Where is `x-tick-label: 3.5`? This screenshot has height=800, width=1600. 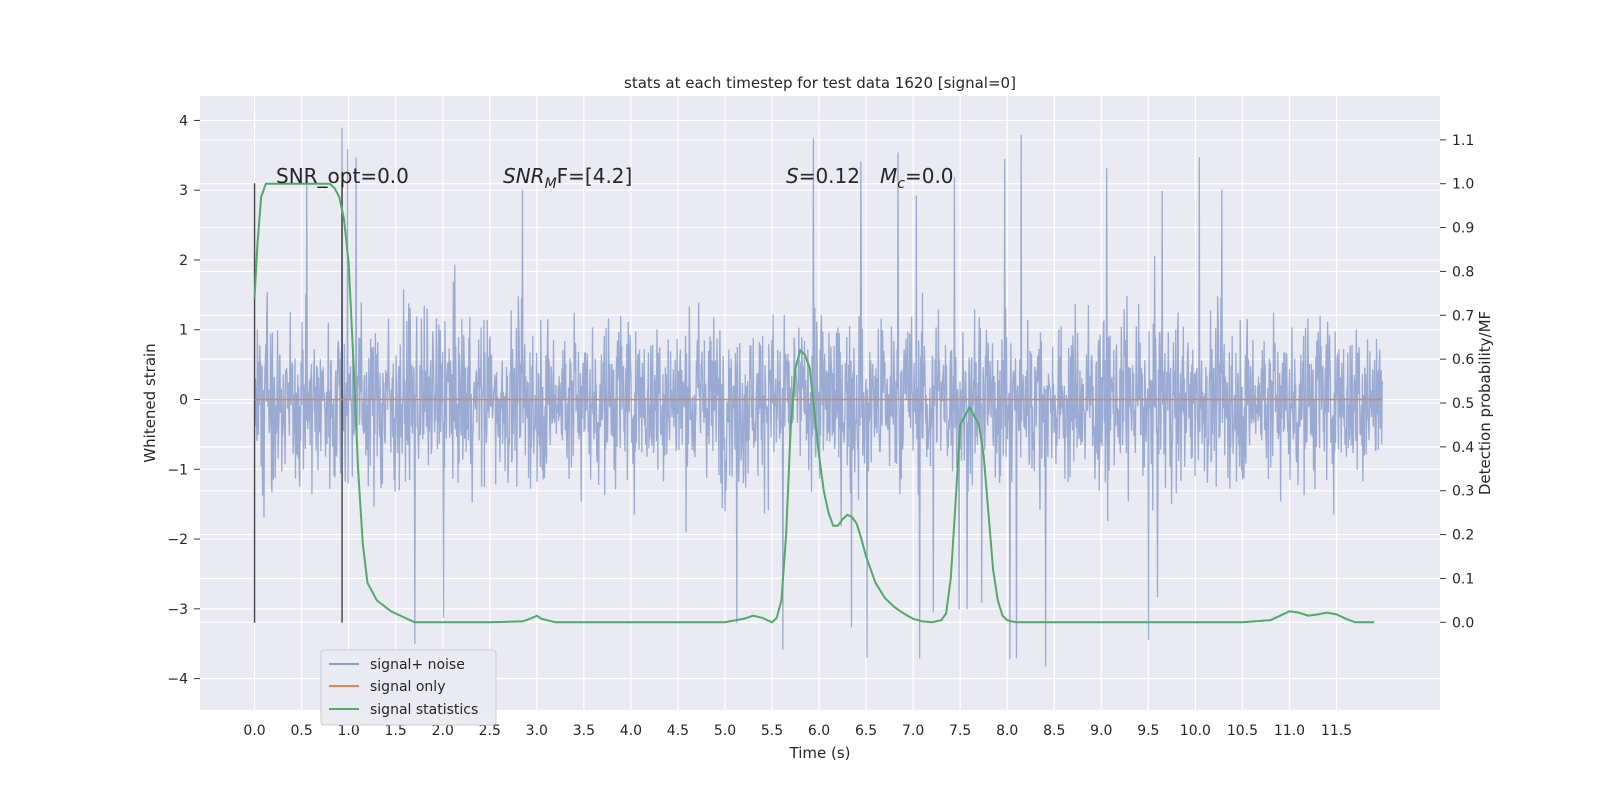 x-tick-label: 3.5 is located at coordinates (584, 731).